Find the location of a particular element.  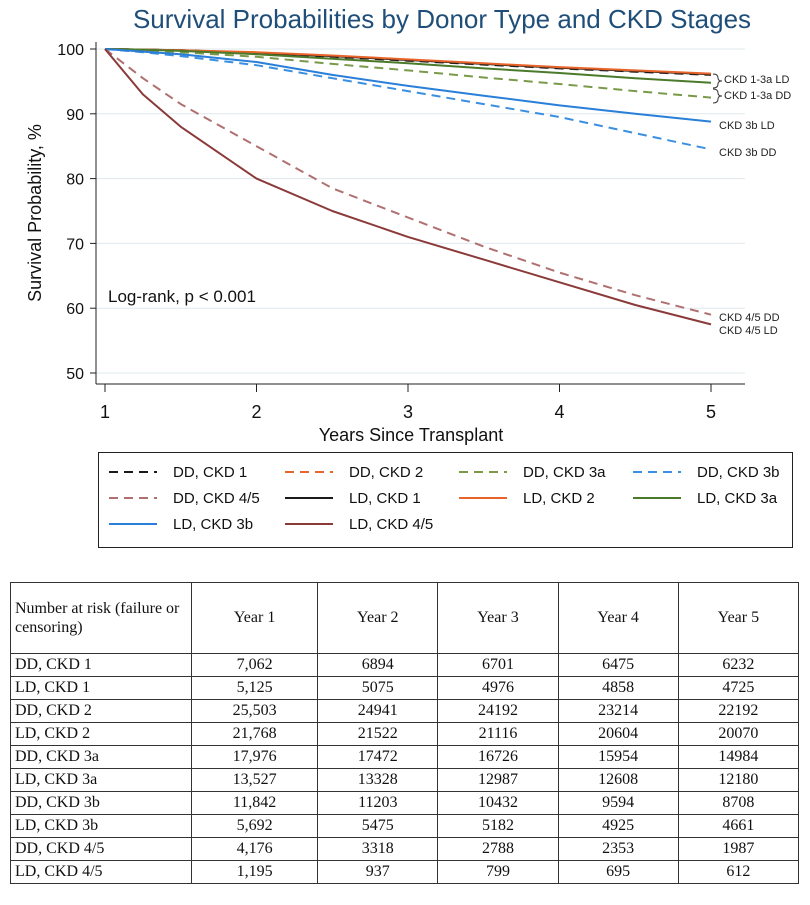

table-cell: 12180 is located at coordinates (738, 780).